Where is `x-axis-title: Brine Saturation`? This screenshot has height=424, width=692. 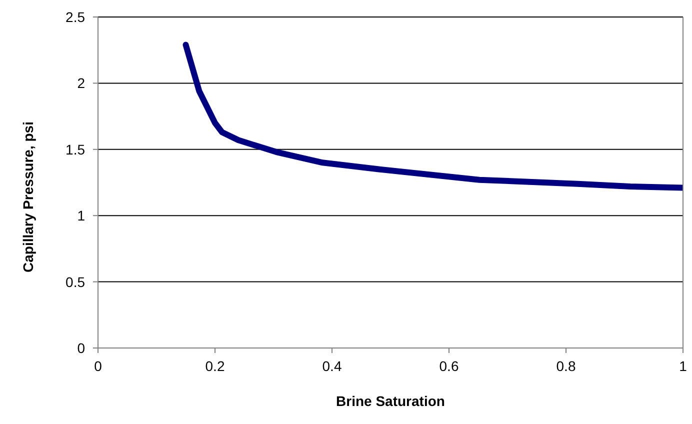
x-axis-title: Brine Saturation is located at coordinates (390, 401).